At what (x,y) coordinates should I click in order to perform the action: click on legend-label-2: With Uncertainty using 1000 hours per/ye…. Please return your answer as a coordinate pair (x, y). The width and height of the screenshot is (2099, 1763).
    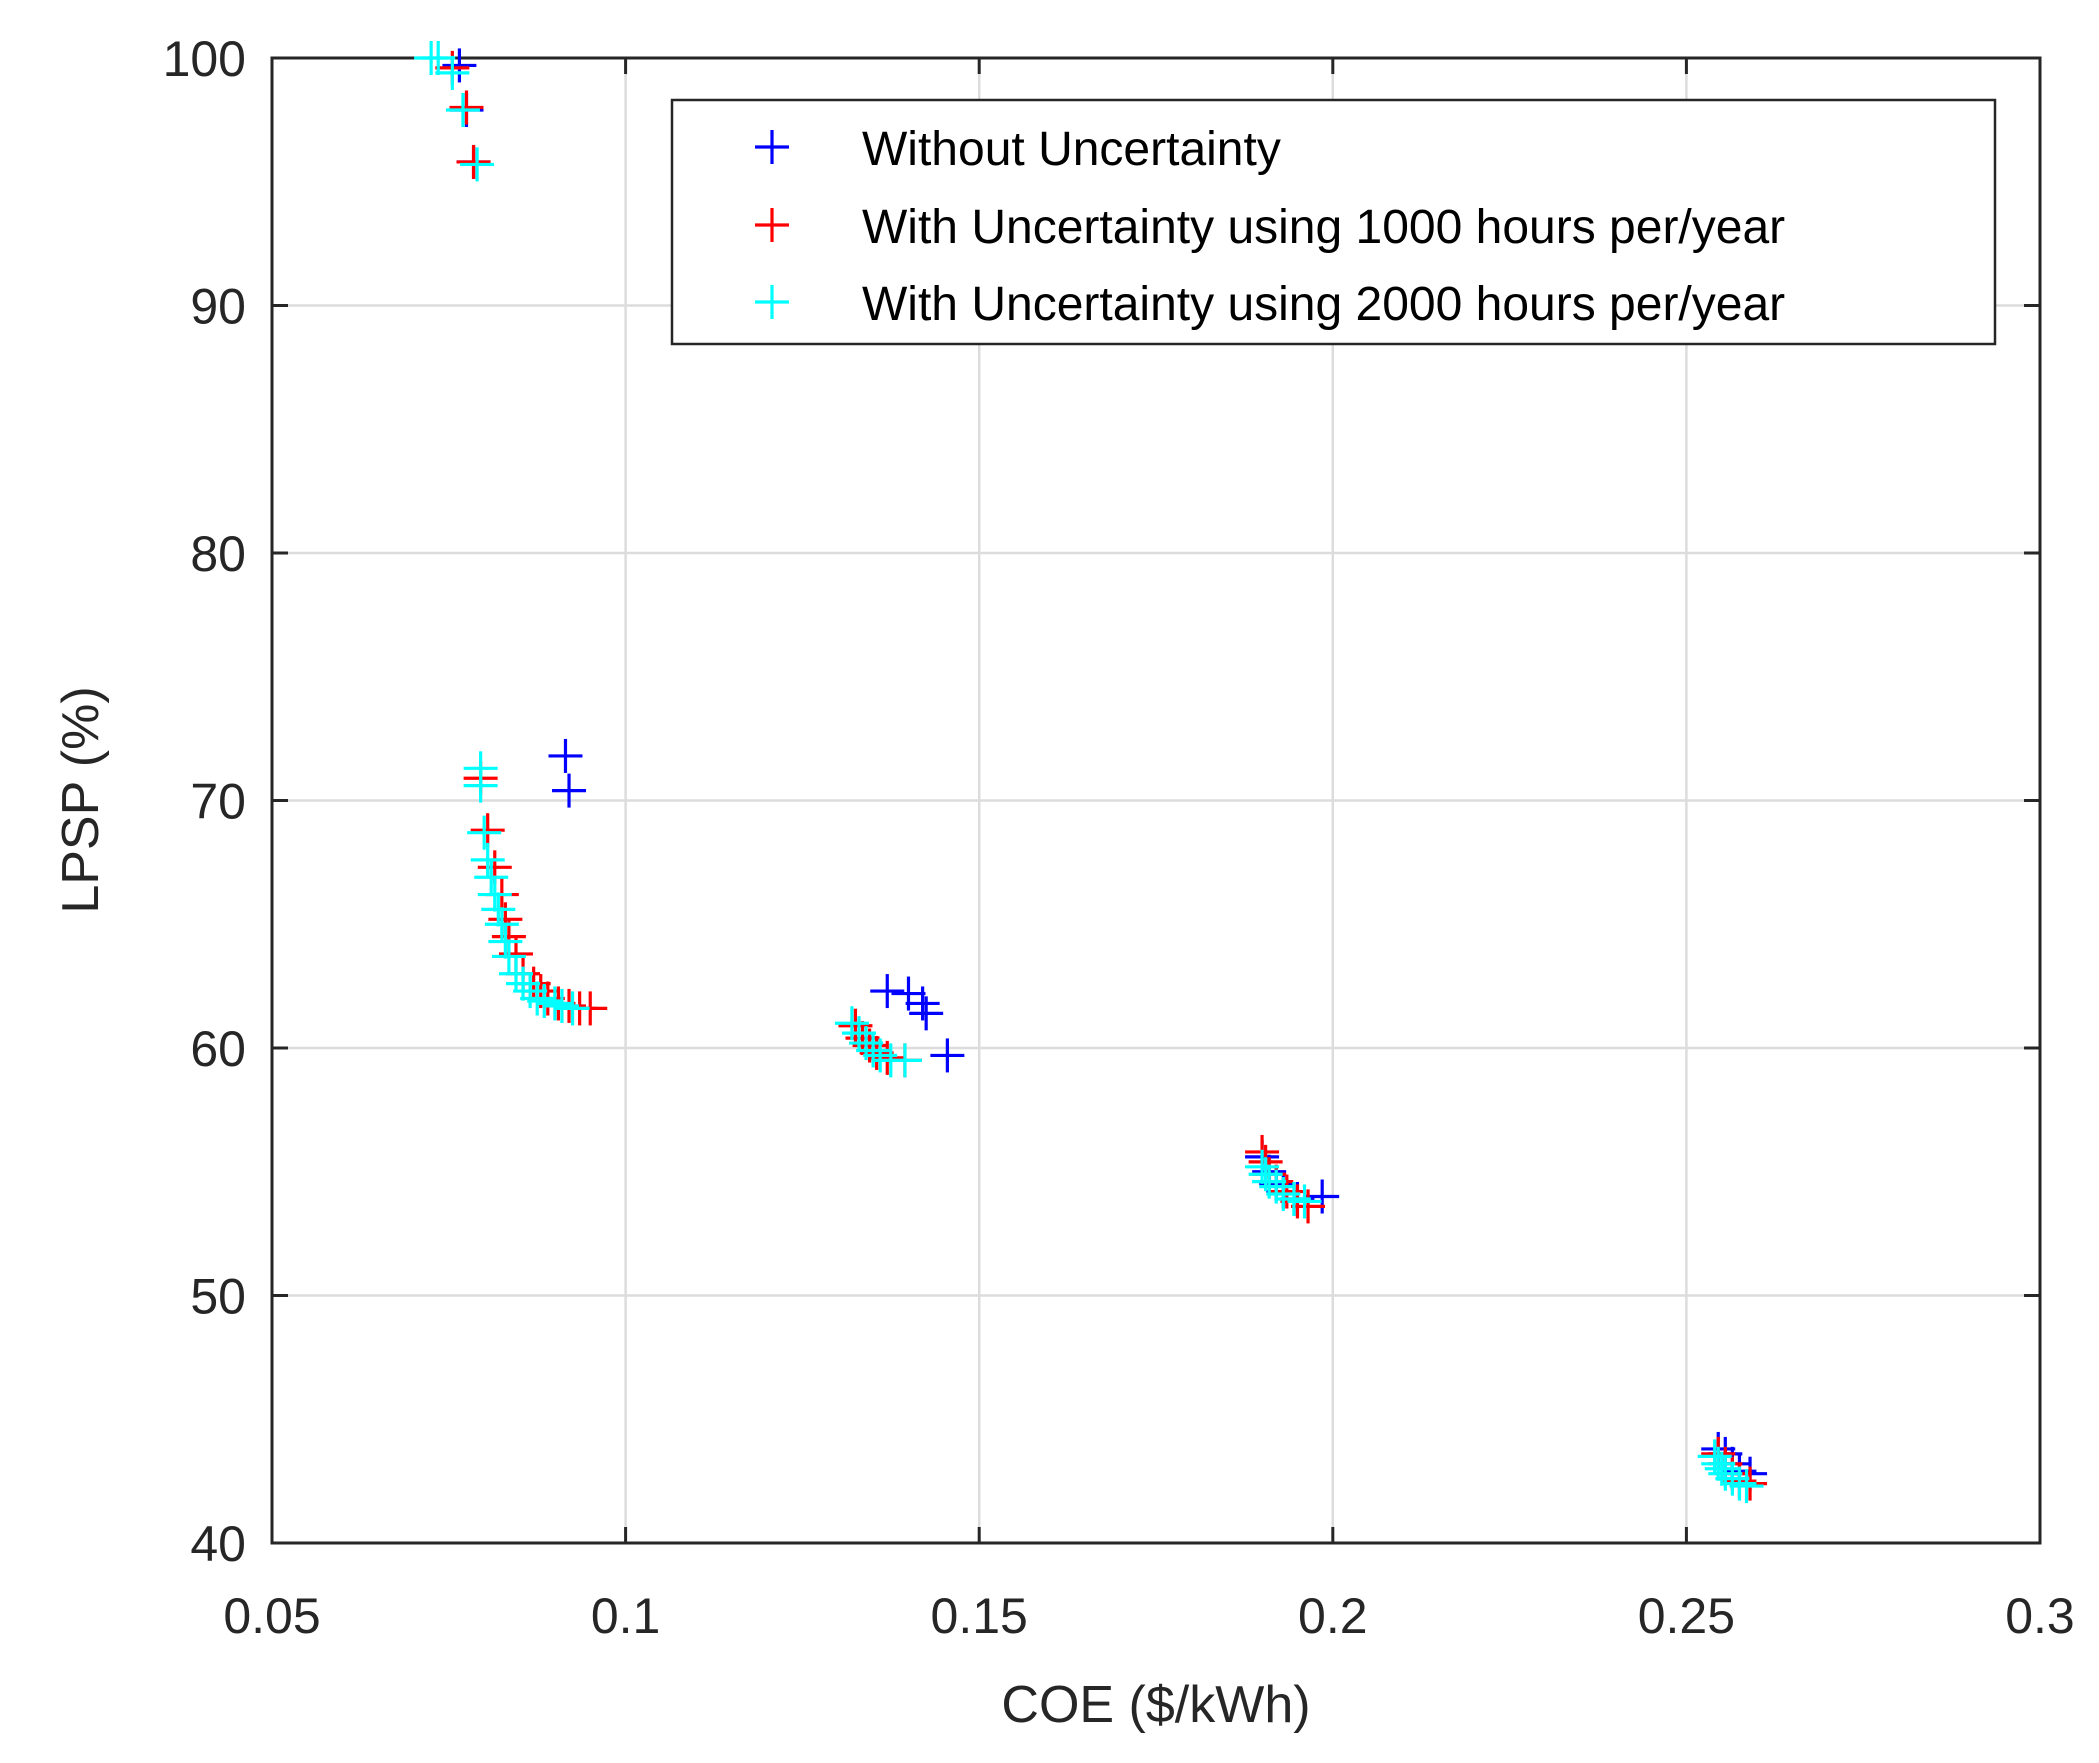
    Looking at the image, I should click on (1323, 227).